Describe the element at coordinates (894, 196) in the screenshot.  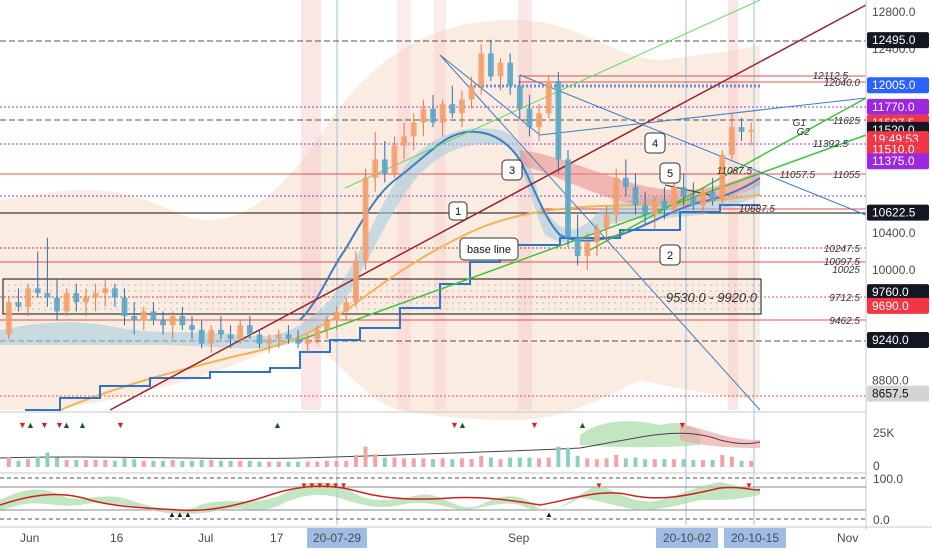
I see `price-ticks: 12800.0 12400.0 10400.0 10000.0 8800.0` at that location.